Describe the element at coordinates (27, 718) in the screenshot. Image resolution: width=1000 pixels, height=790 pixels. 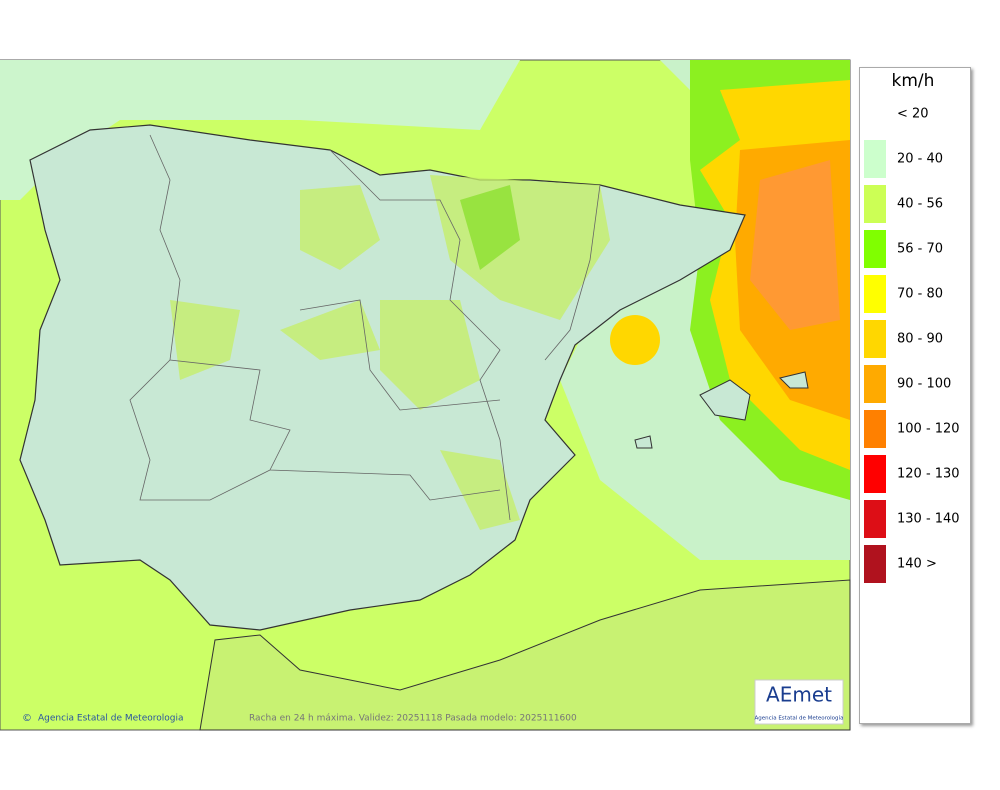
I see `copyright: ©` at that location.